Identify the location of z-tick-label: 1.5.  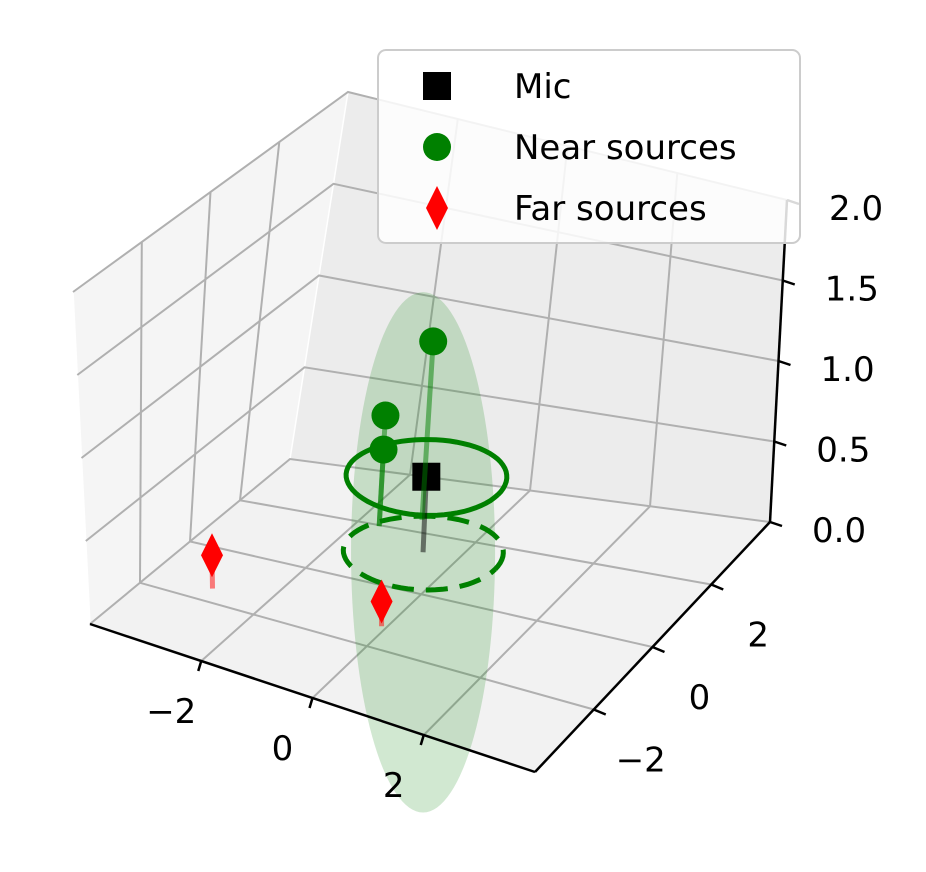
(852, 290).